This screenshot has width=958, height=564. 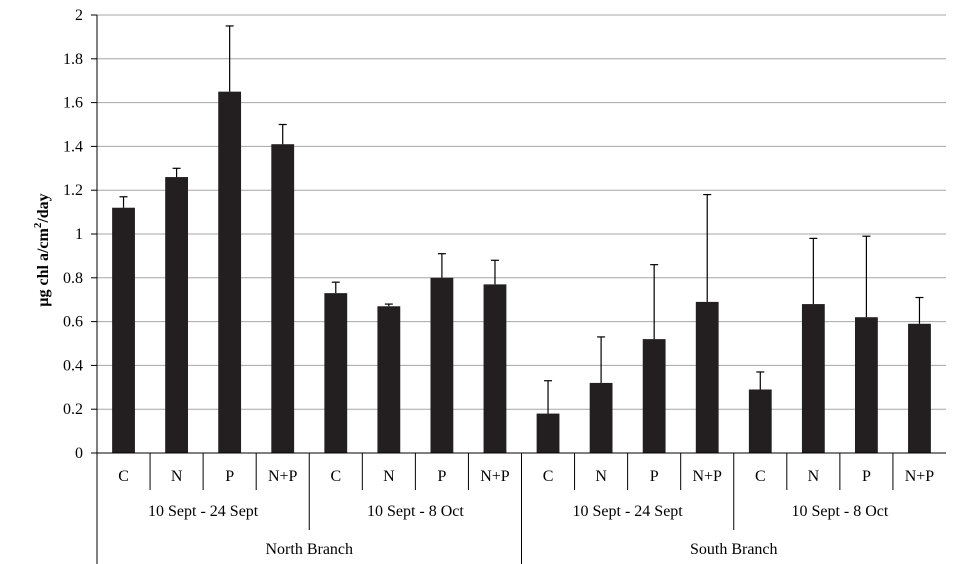 What do you see at coordinates (521, 549) in the screenshot?
I see `branch-labels: North Branch South Branch` at bounding box center [521, 549].